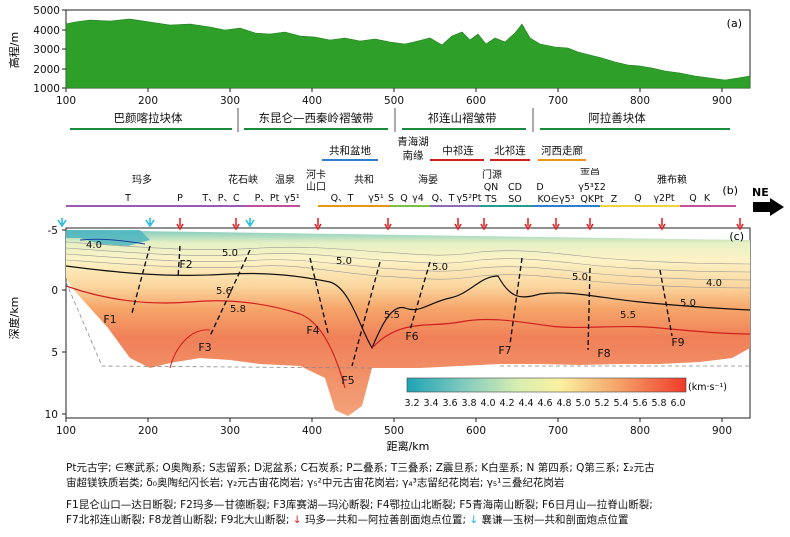 This screenshot has height=537, width=790. What do you see at coordinates (722, 101) in the screenshot?
I see `a-xtick: 900` at bounding box center [722, 101].